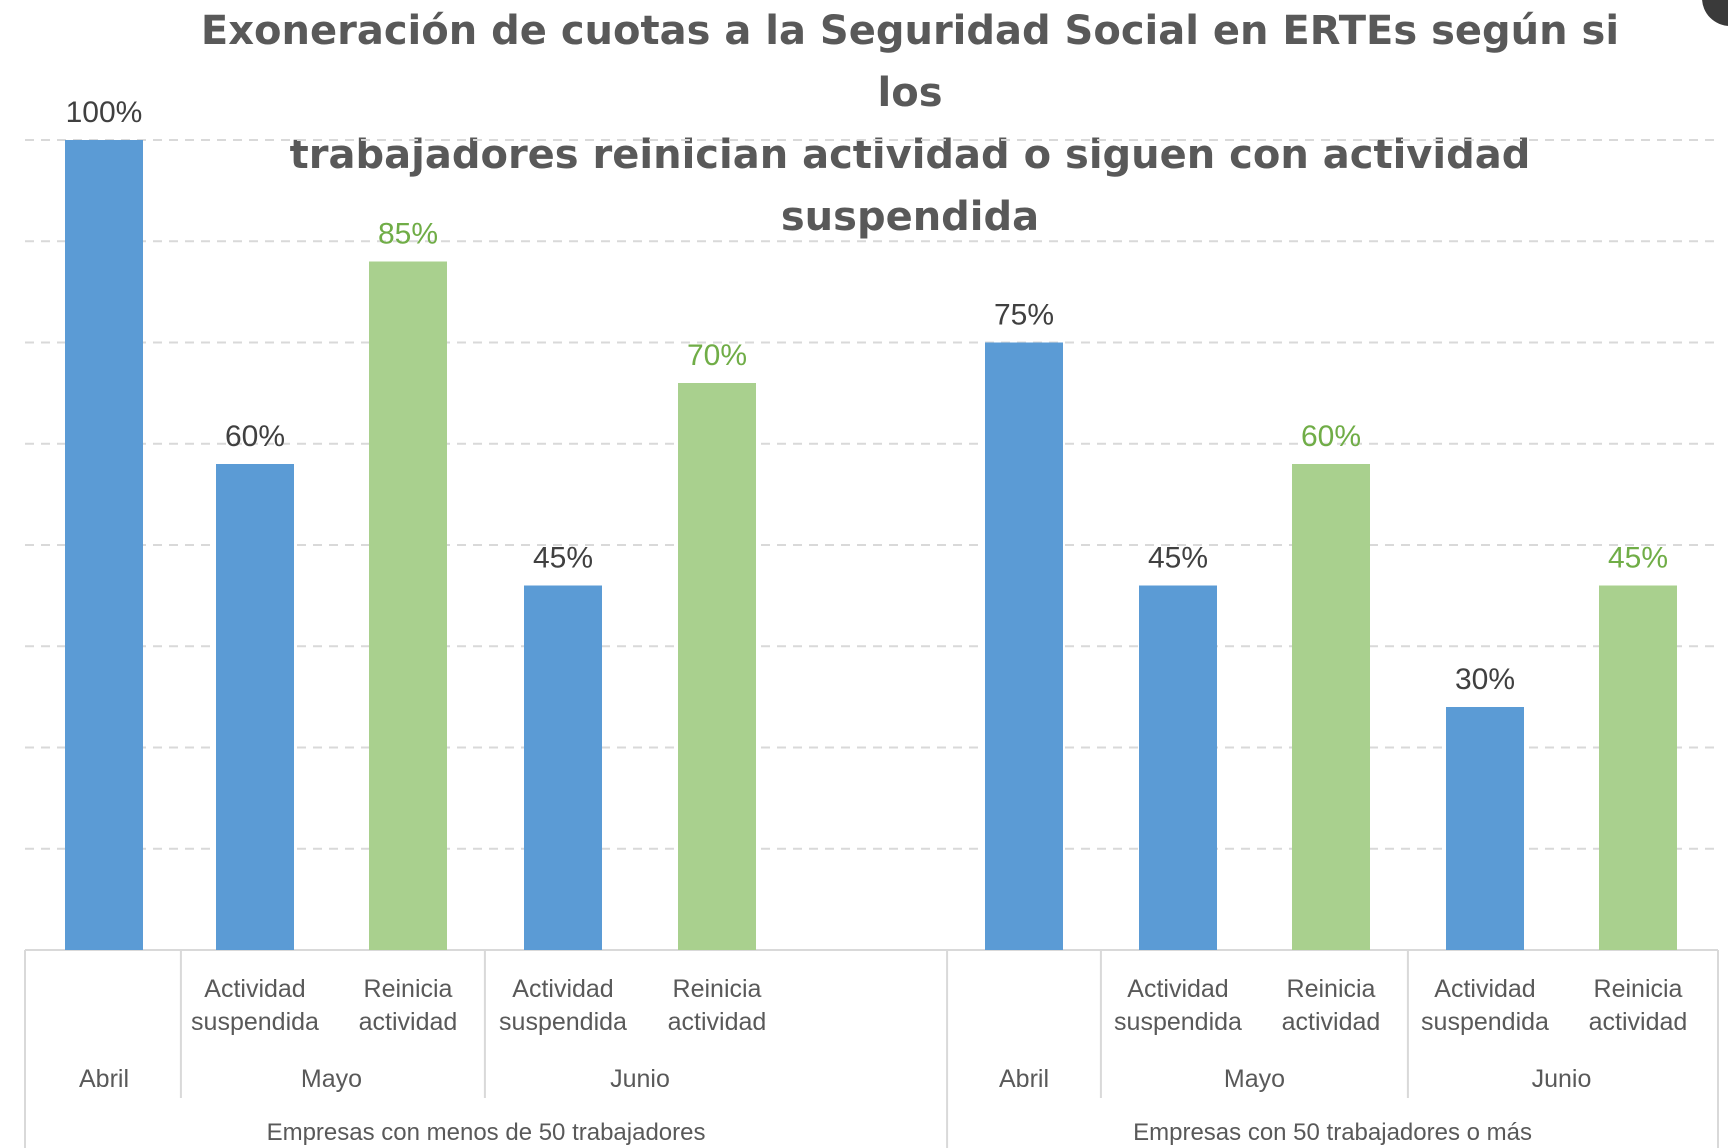 Image resolution: width=1728 pixels, height=1148 pixels. Describe the element at coordinates (1485, 679) in the screenshot. I see `data-label: 30%` at that location.